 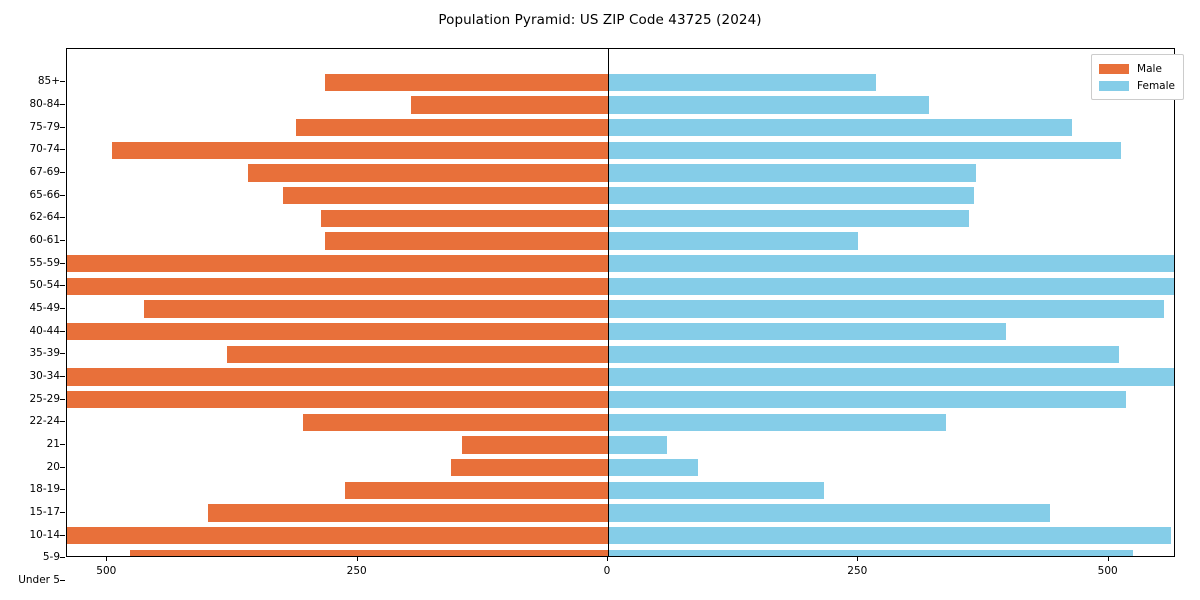 I want to click on y-tick-label-20: 20, so click(x=53, y=466).